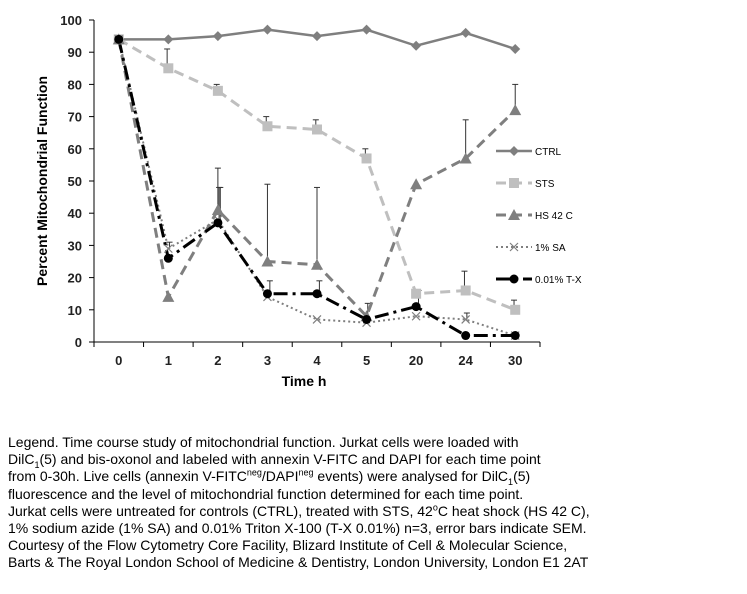  I want to click on x-tick-label: 24, so click(465, 360).